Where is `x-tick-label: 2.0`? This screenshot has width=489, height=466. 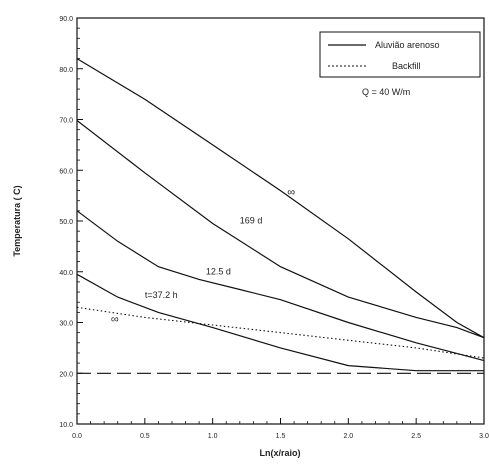 x-tick-label: 2.0 is located at coordinates (348, 436).